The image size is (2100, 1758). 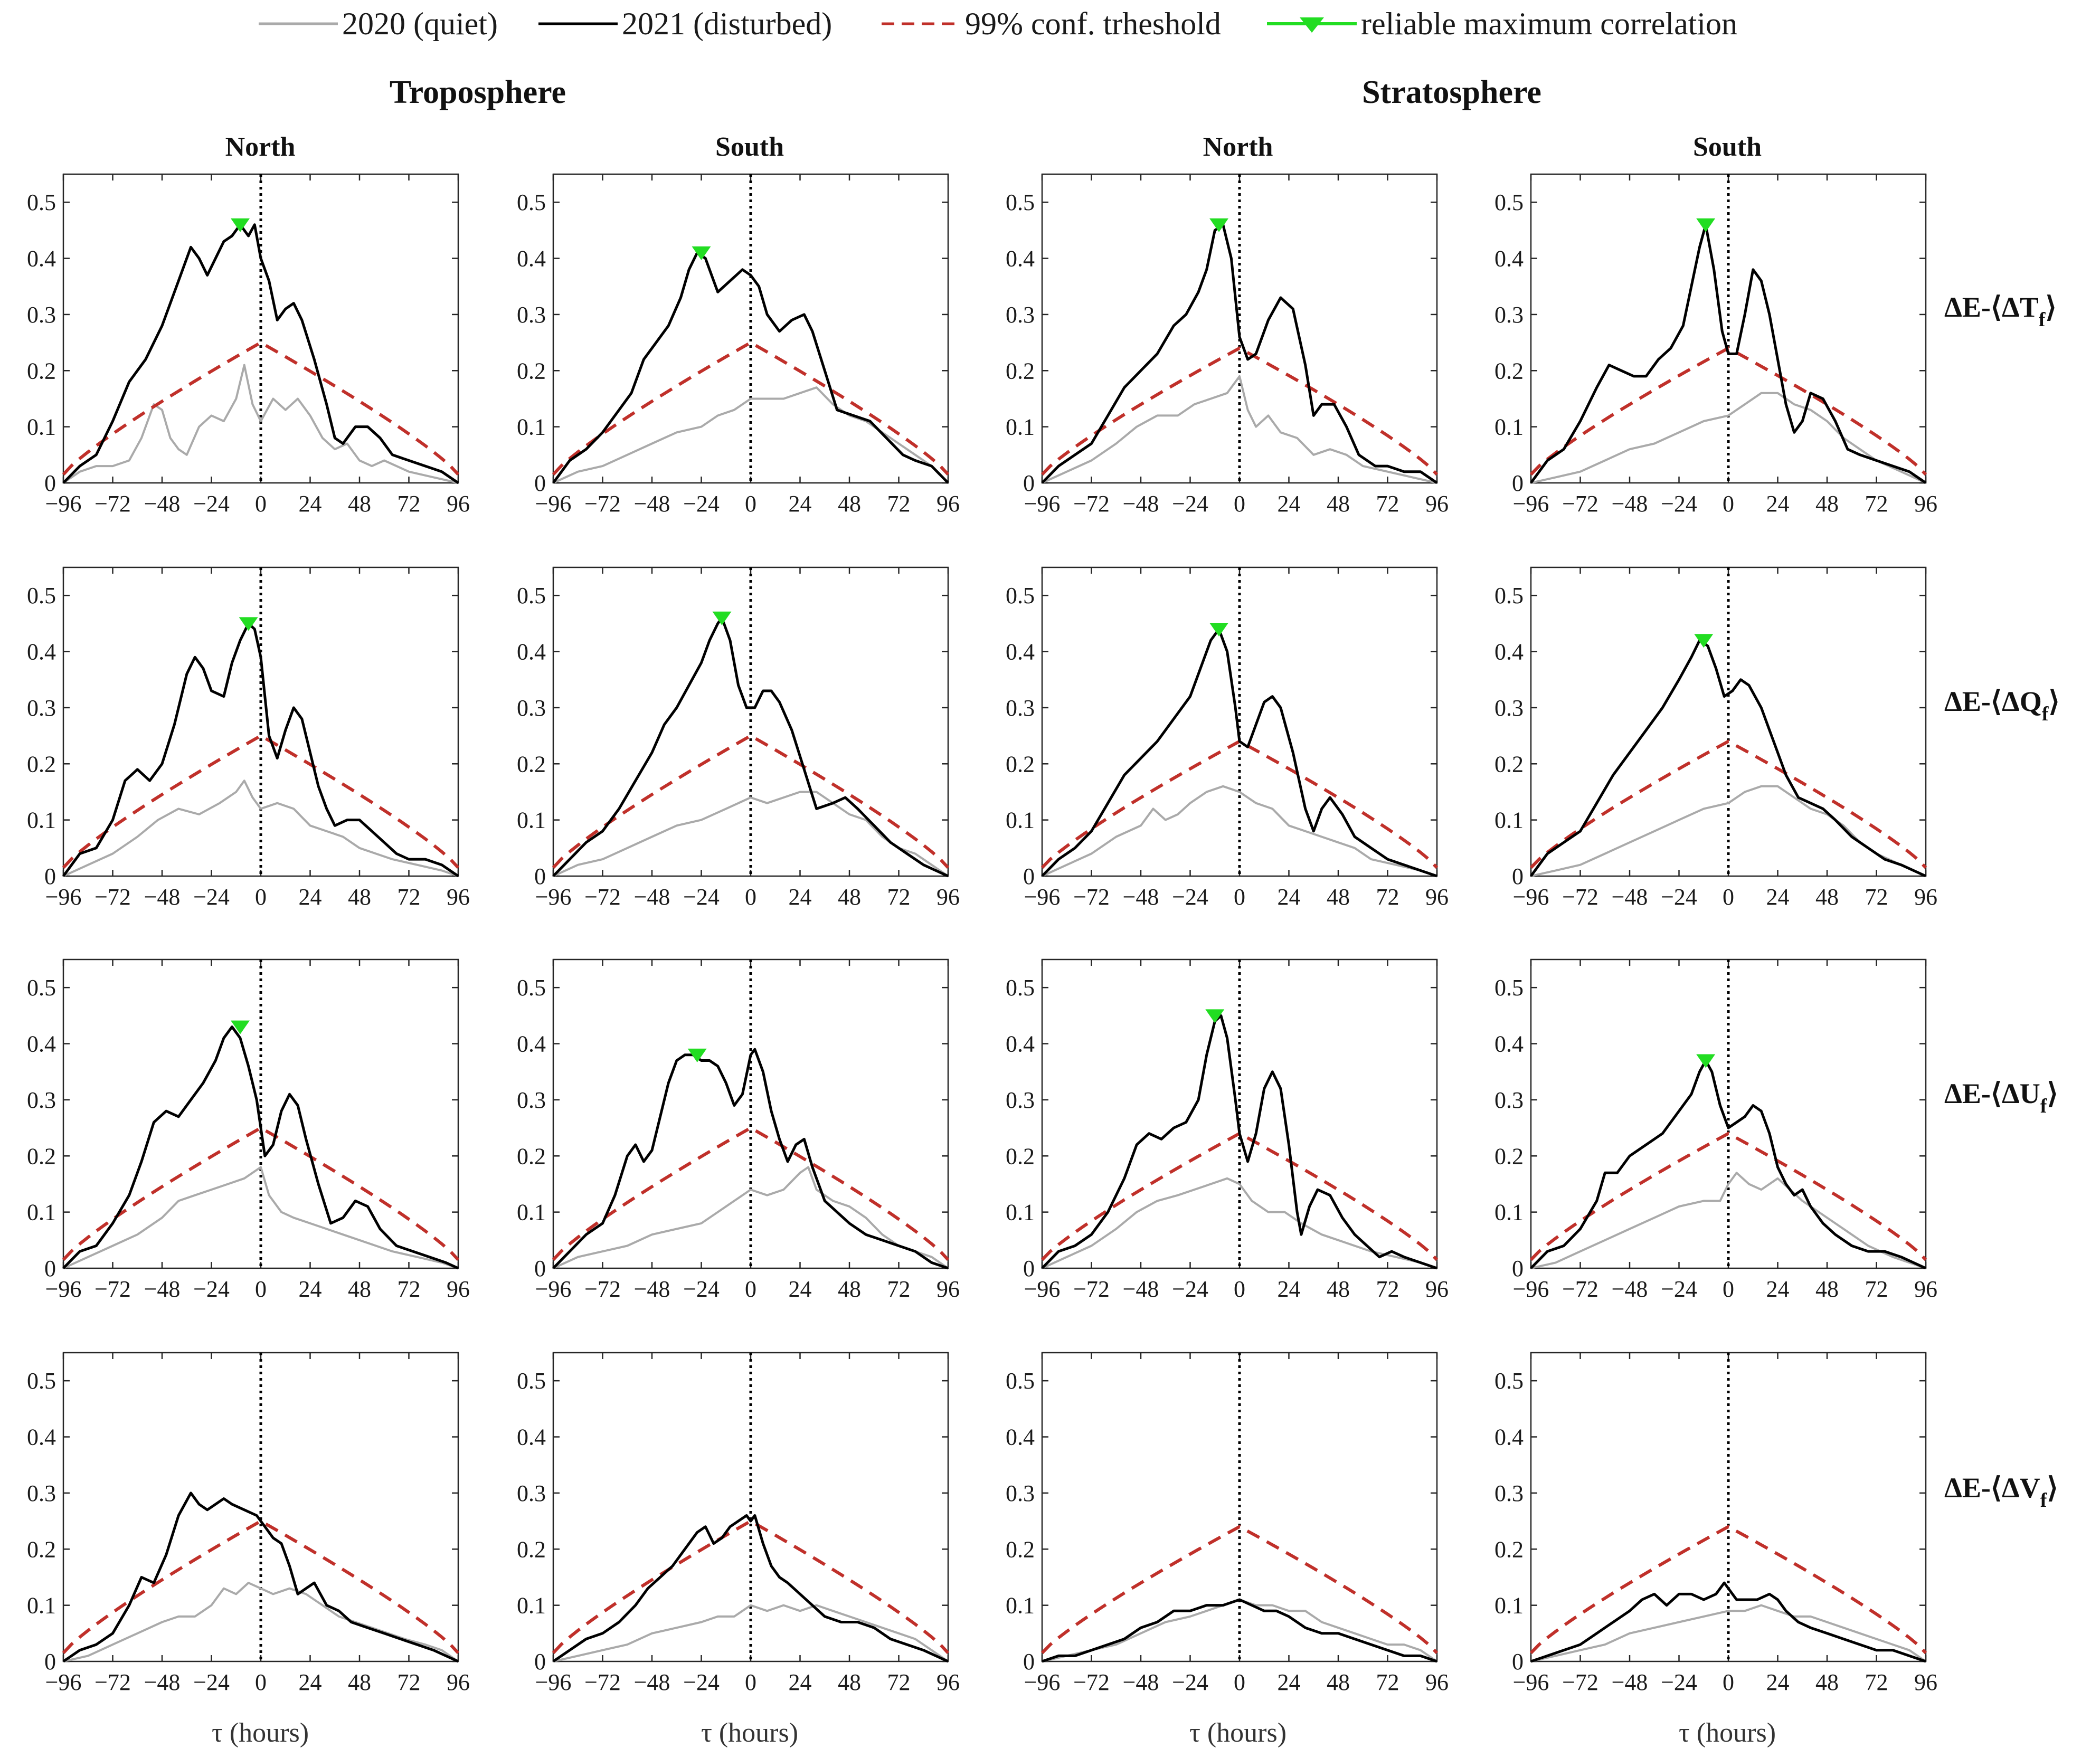 I want to click on panel-t-2: 0 0.1 0.2 0.3 0.4 0.5 −96 −72 −48 −24 0 24 48 72 96, so click(x=738, y=345).